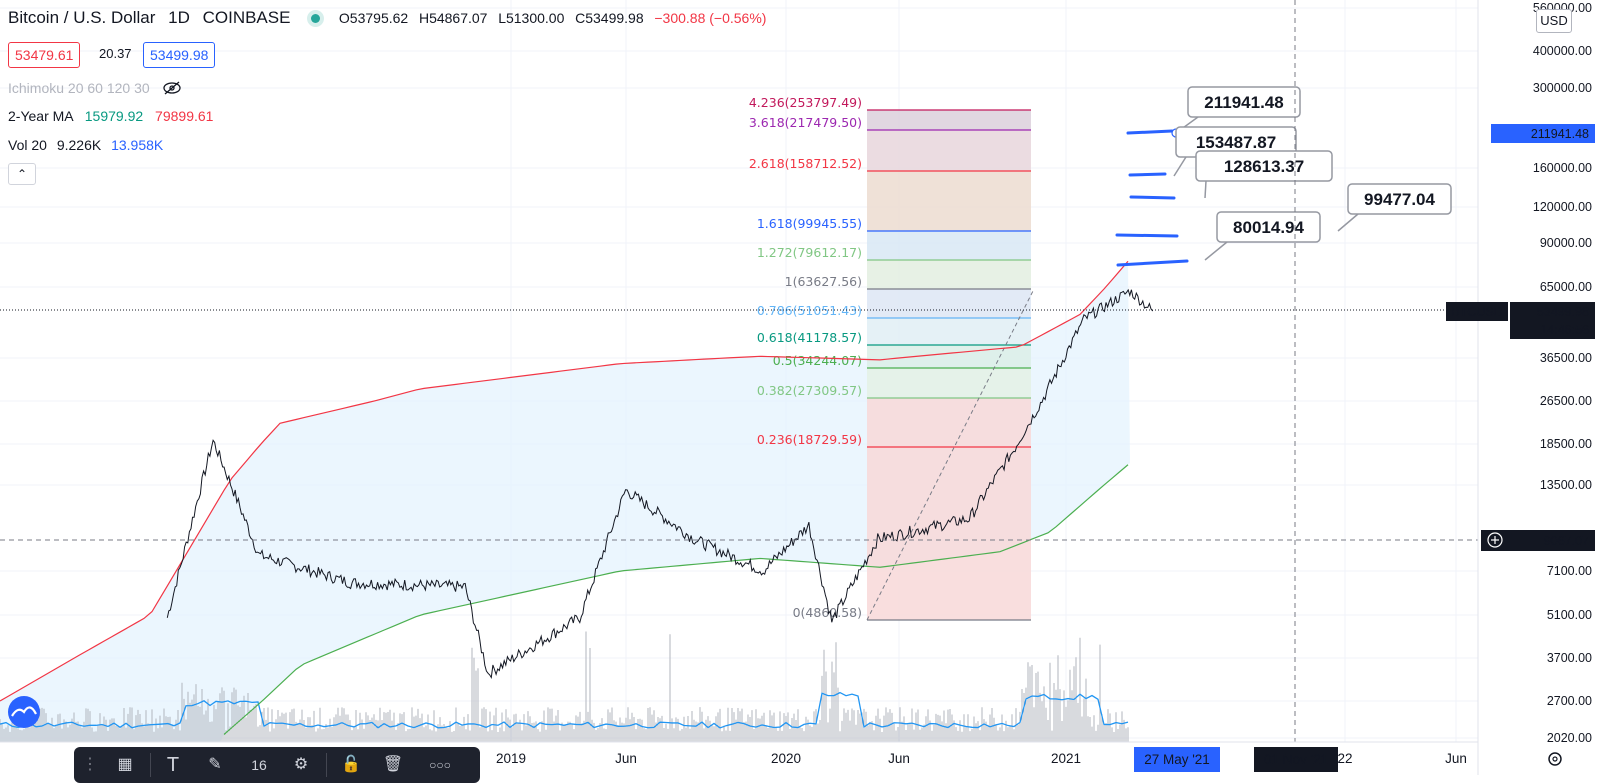  What do you see at coordinates (114, 116) in the screenshot?
I see `ma-low-value: 15979.92` at bounding box center [114, 116].